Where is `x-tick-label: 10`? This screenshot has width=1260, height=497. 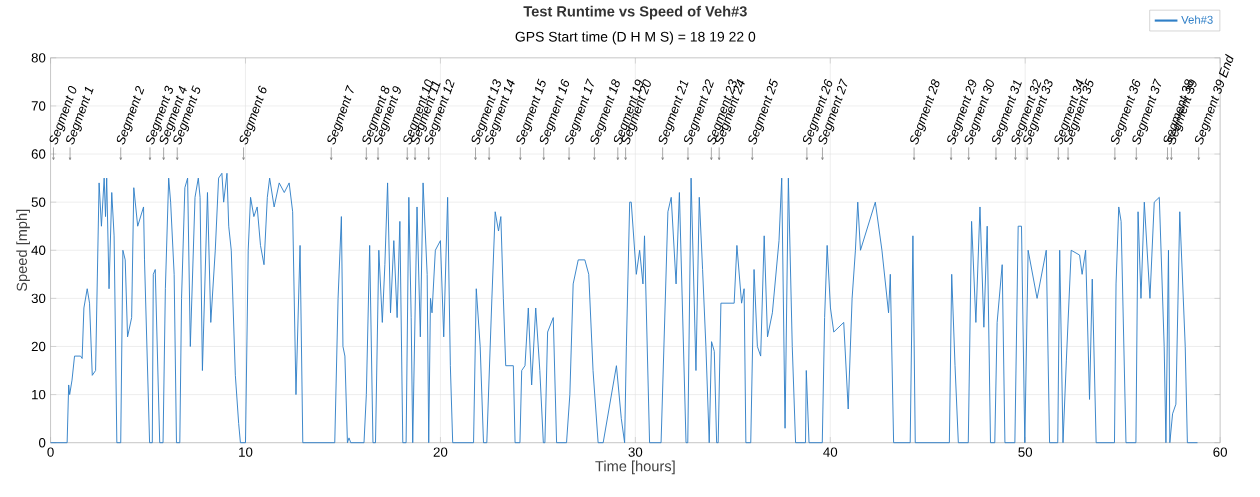
x-tick-label: 10 is located at coordinates (246, 452).